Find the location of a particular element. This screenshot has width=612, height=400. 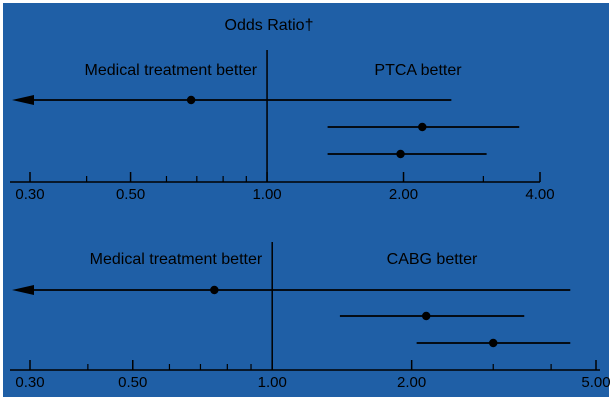

panel-2-ci-arrow is located at coordinates (23, 290).